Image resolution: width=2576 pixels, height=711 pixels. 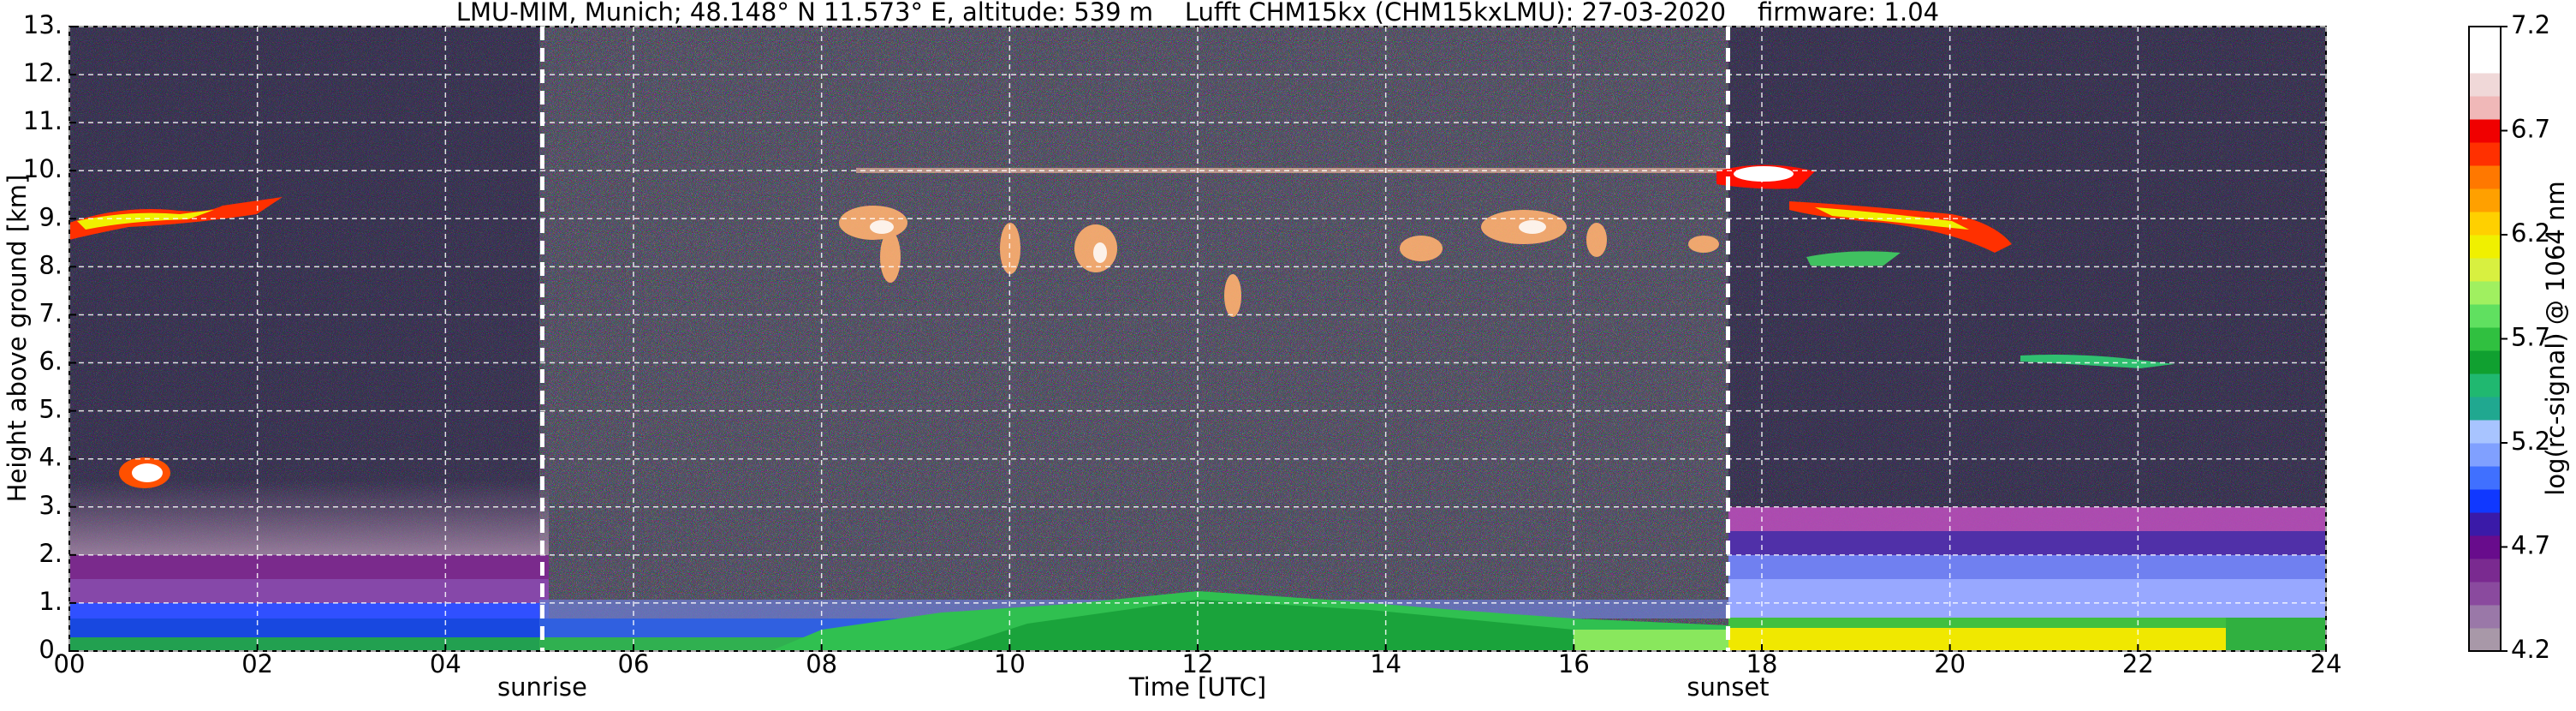 What do you see at coordinates (50, 602) in the screenshot?
I see `y-tick-label: 1.` at bounding box center [50, 602].